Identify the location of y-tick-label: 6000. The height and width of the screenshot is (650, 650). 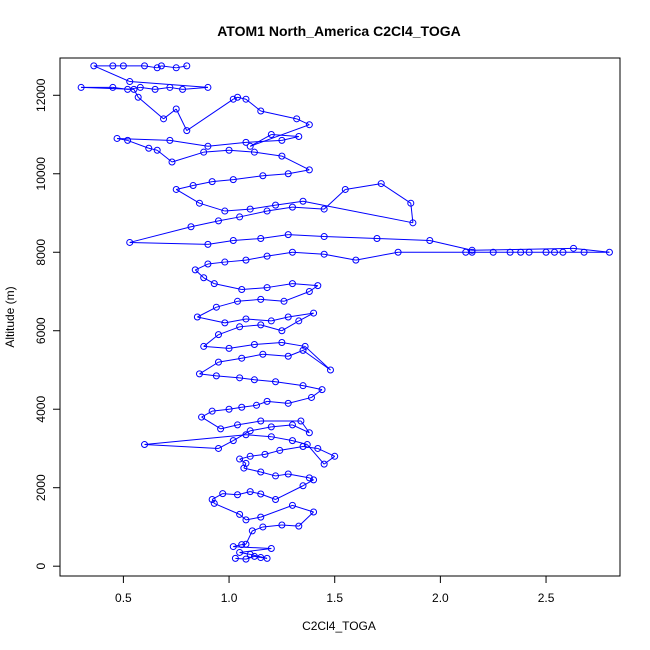
(41, 330).